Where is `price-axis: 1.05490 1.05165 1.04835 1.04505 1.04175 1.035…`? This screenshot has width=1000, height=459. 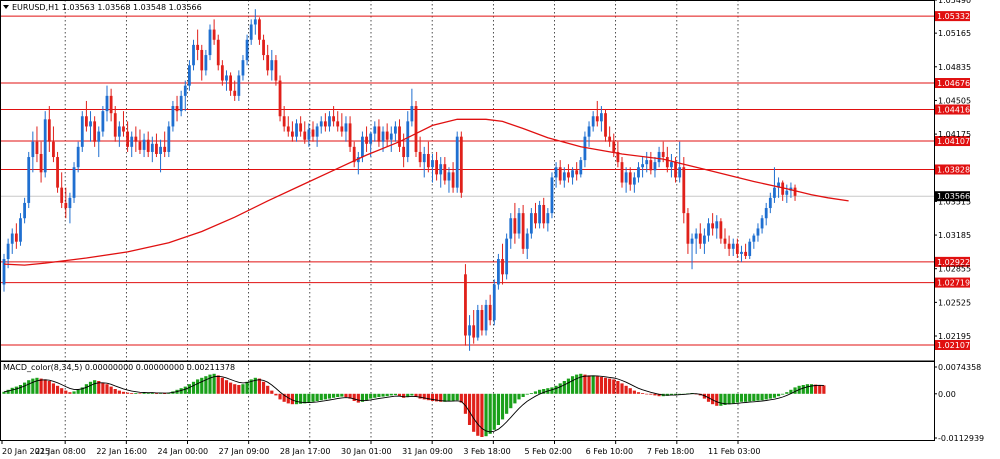
price-axis: 1.05490 1.05165 1.04835 1.04505 1.04175 1.035… is located at coordinates (959, 221).